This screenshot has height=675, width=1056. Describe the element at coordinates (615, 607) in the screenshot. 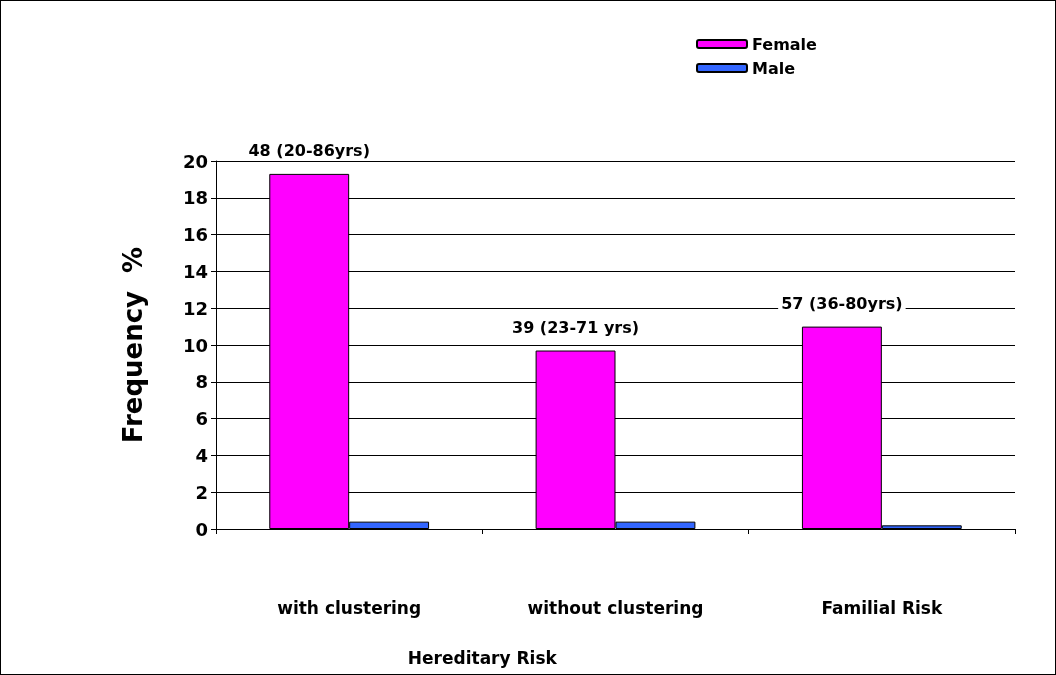

I see `x-tick-label: without clustering` at that location.